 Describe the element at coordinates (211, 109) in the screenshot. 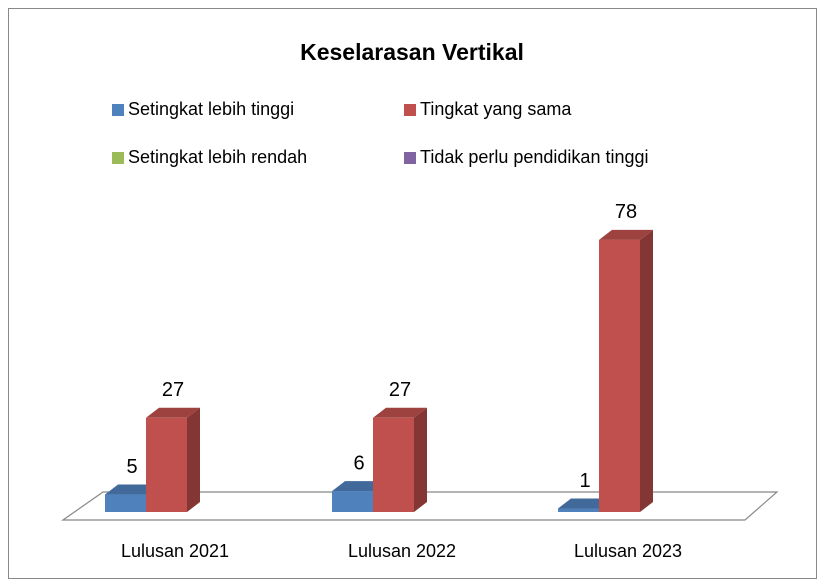

I see `legend-label: Setingkat lebih tinggi` at that location.